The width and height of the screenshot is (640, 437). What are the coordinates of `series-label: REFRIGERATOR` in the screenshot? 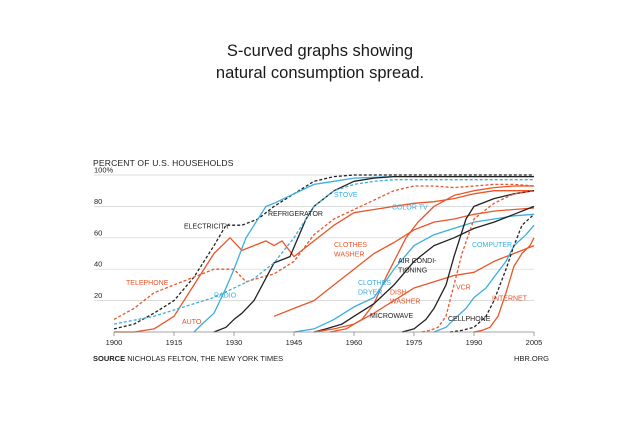 It's located at (295, 214).